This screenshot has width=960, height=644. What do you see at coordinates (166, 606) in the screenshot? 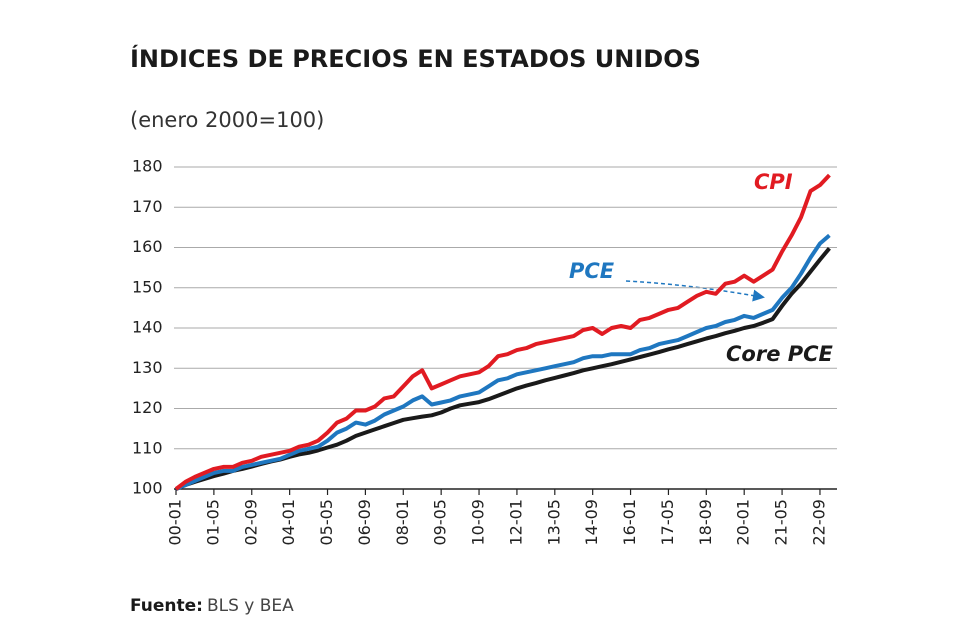
I see `source-label: Fuente:` at bounding box center [166, 606].